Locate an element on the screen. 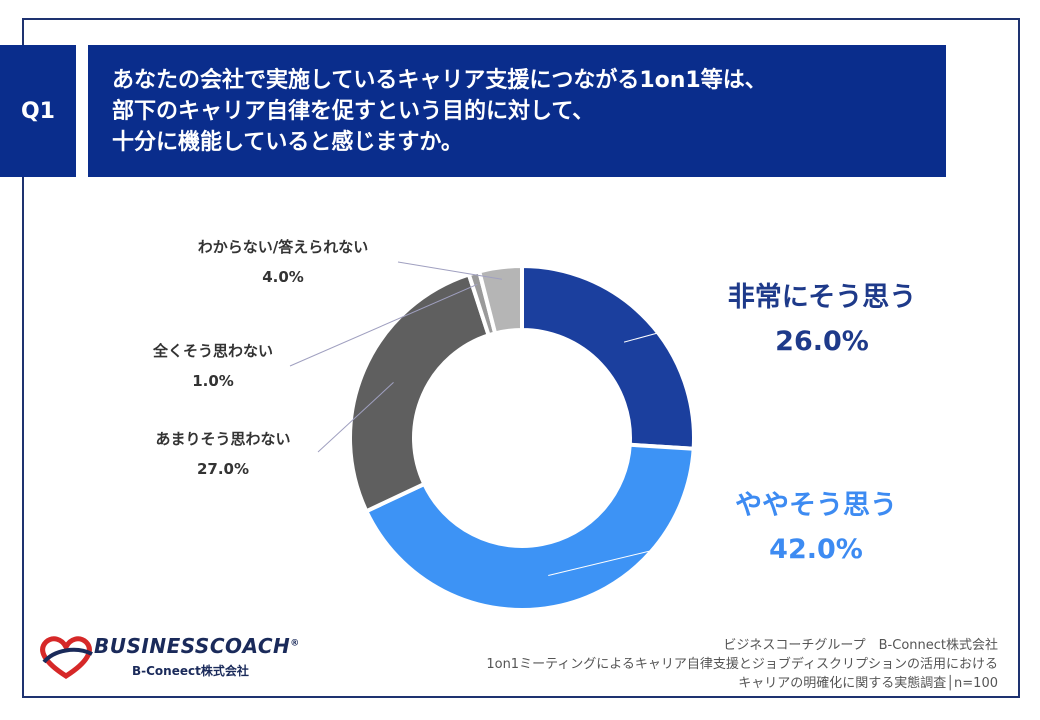 This screenshot has width=1040, height=720. label-strongly-agree-value: 26.0% is located at coordinates (822, 341).